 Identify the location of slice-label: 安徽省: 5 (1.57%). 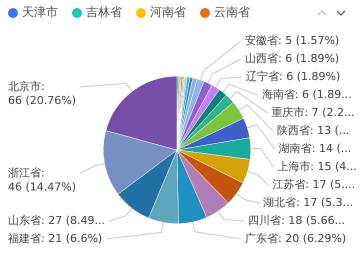
(292, 40).